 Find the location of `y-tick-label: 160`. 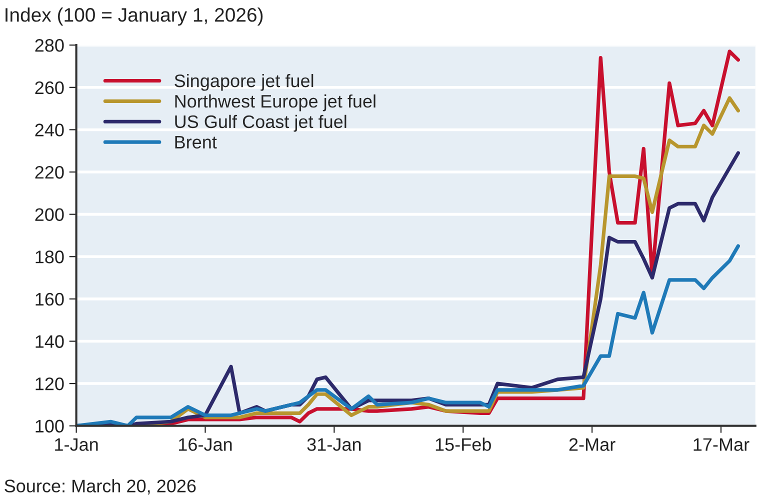

y-tick-label: 160 is located at coordinates (50, 299).